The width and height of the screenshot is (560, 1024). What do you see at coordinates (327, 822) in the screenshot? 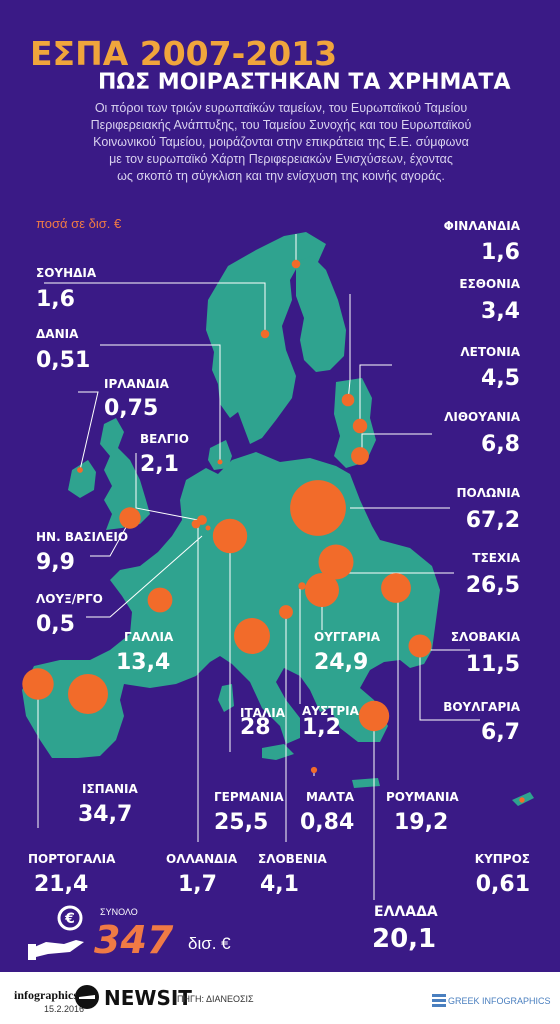
I see `value-malta: 0,84` at bounding box center [327, 822].